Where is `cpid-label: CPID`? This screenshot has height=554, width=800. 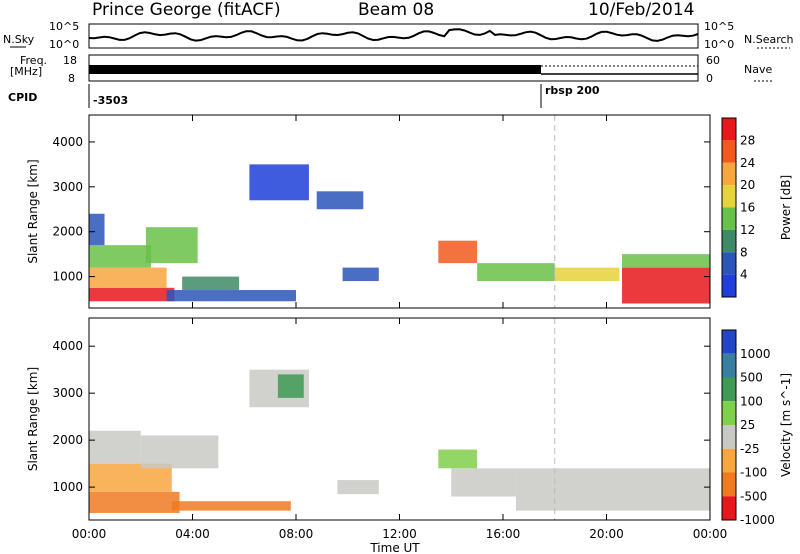
cpid-label: CPID is located at coordinates (22, 97).